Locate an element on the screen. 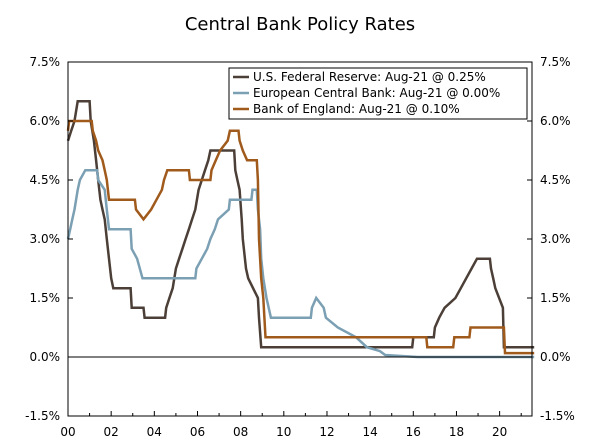 This screenshot has width=600, height=447. y-tick-label-left-2: 4.5% is located at coordinates (45, 180).